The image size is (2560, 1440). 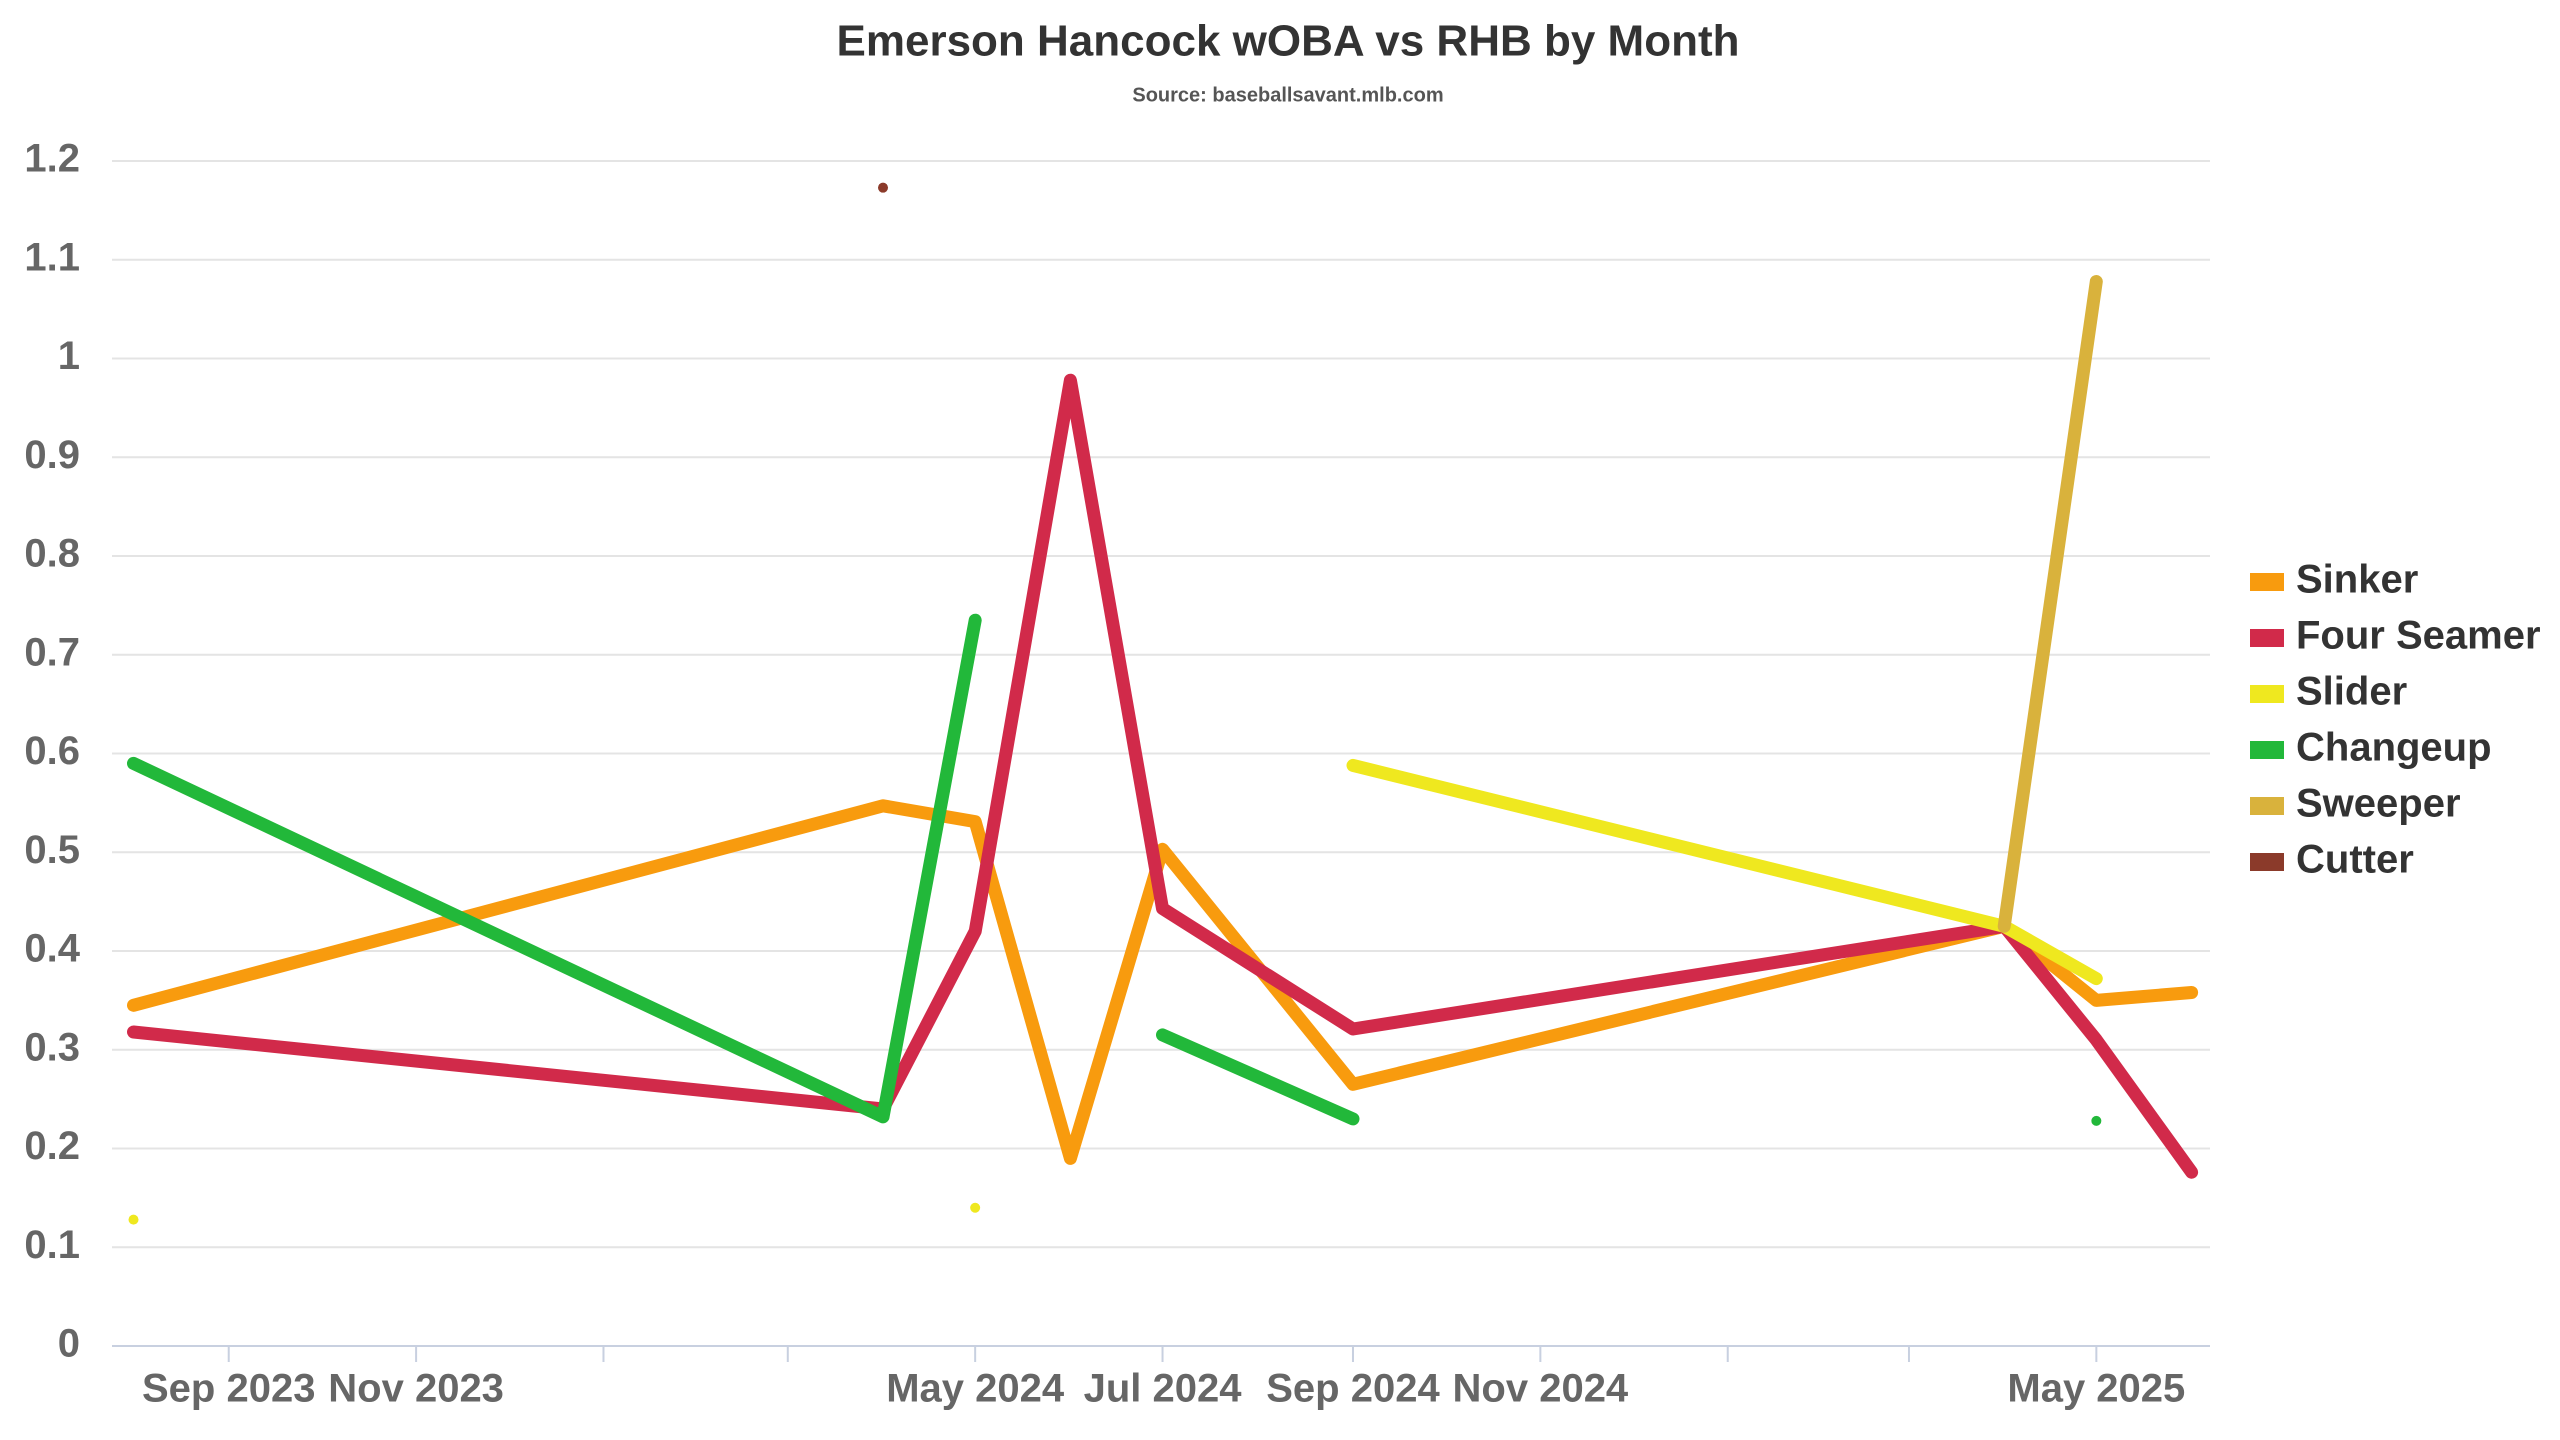 I want to click on x-tick-label: Nov 2023, so click(x=416, y=1389).